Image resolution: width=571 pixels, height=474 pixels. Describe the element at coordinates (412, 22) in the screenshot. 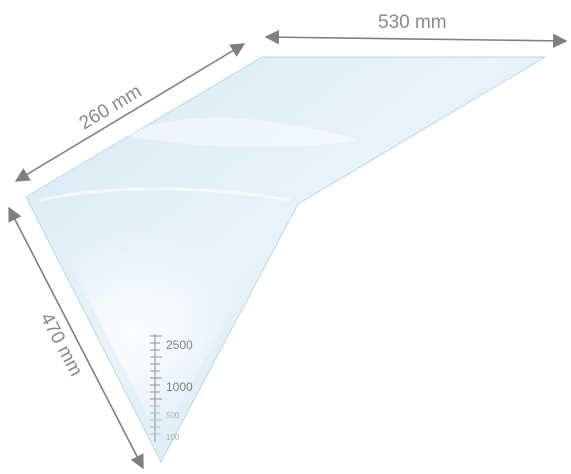

I see `top-dimension-label: 530 mm` at that location.